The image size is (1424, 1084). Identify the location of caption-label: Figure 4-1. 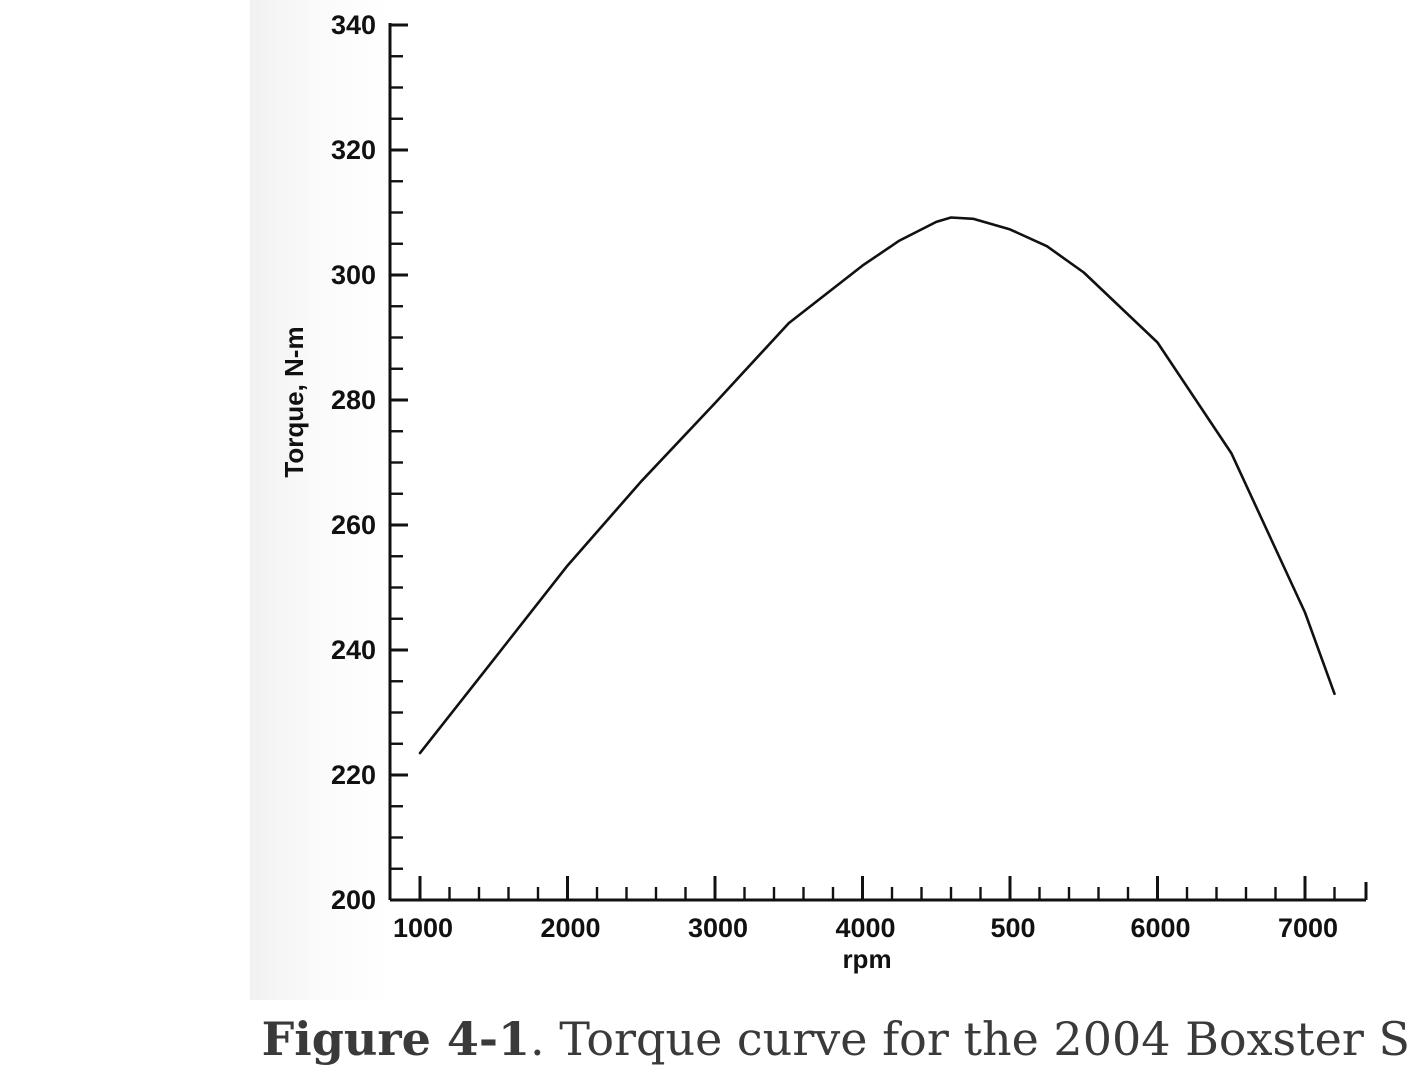
(395, 1039).